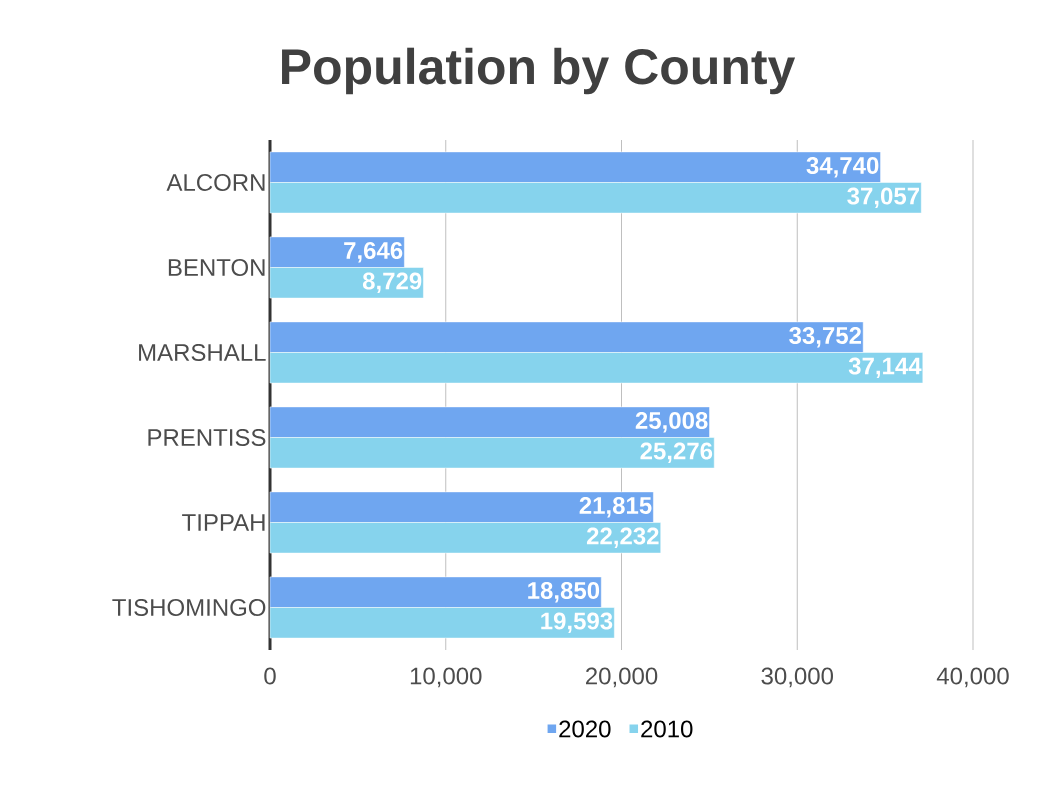 The width and height of the screenshot is (1043, 791). Describe the element at coordinates (883, 198) in the screenshot. I see `data-label: 37,057` at that location.